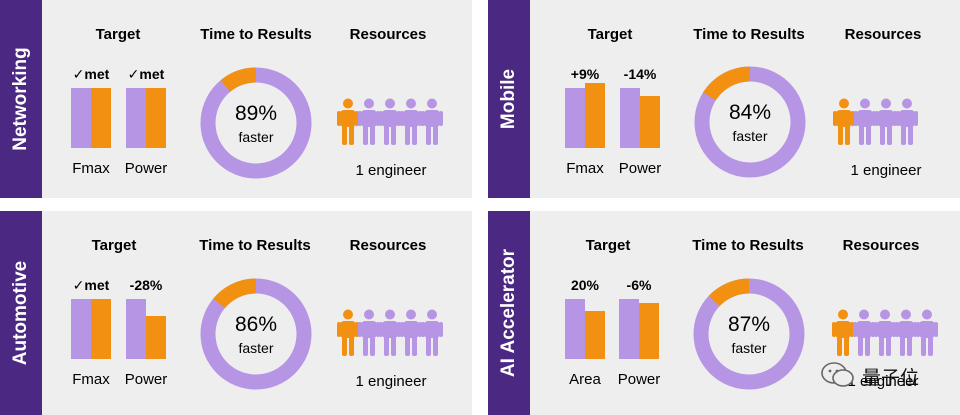  I want to click on panel-title: Automotive, so click(20, 313).